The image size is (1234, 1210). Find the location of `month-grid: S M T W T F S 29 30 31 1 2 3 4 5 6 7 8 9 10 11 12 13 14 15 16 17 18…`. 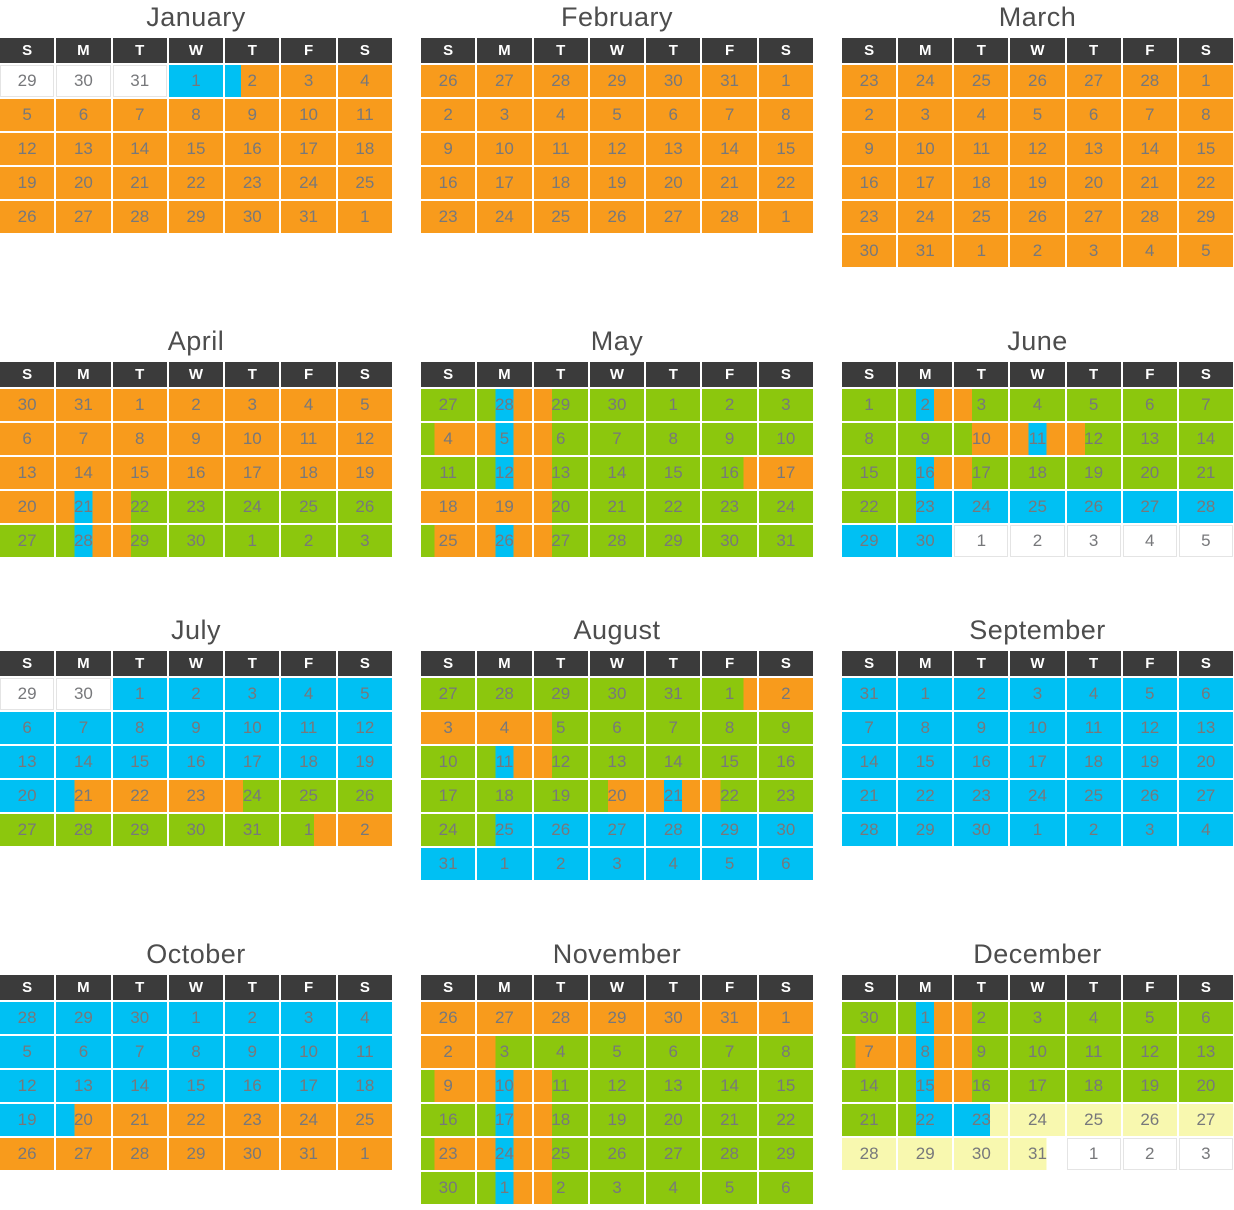

month-grid: S M T W T F S 29 30 31 1 2 3 4 5 6 7 8 9 10 11 12 13 14 15 16 17 18… is located at coordinates (196, 135).